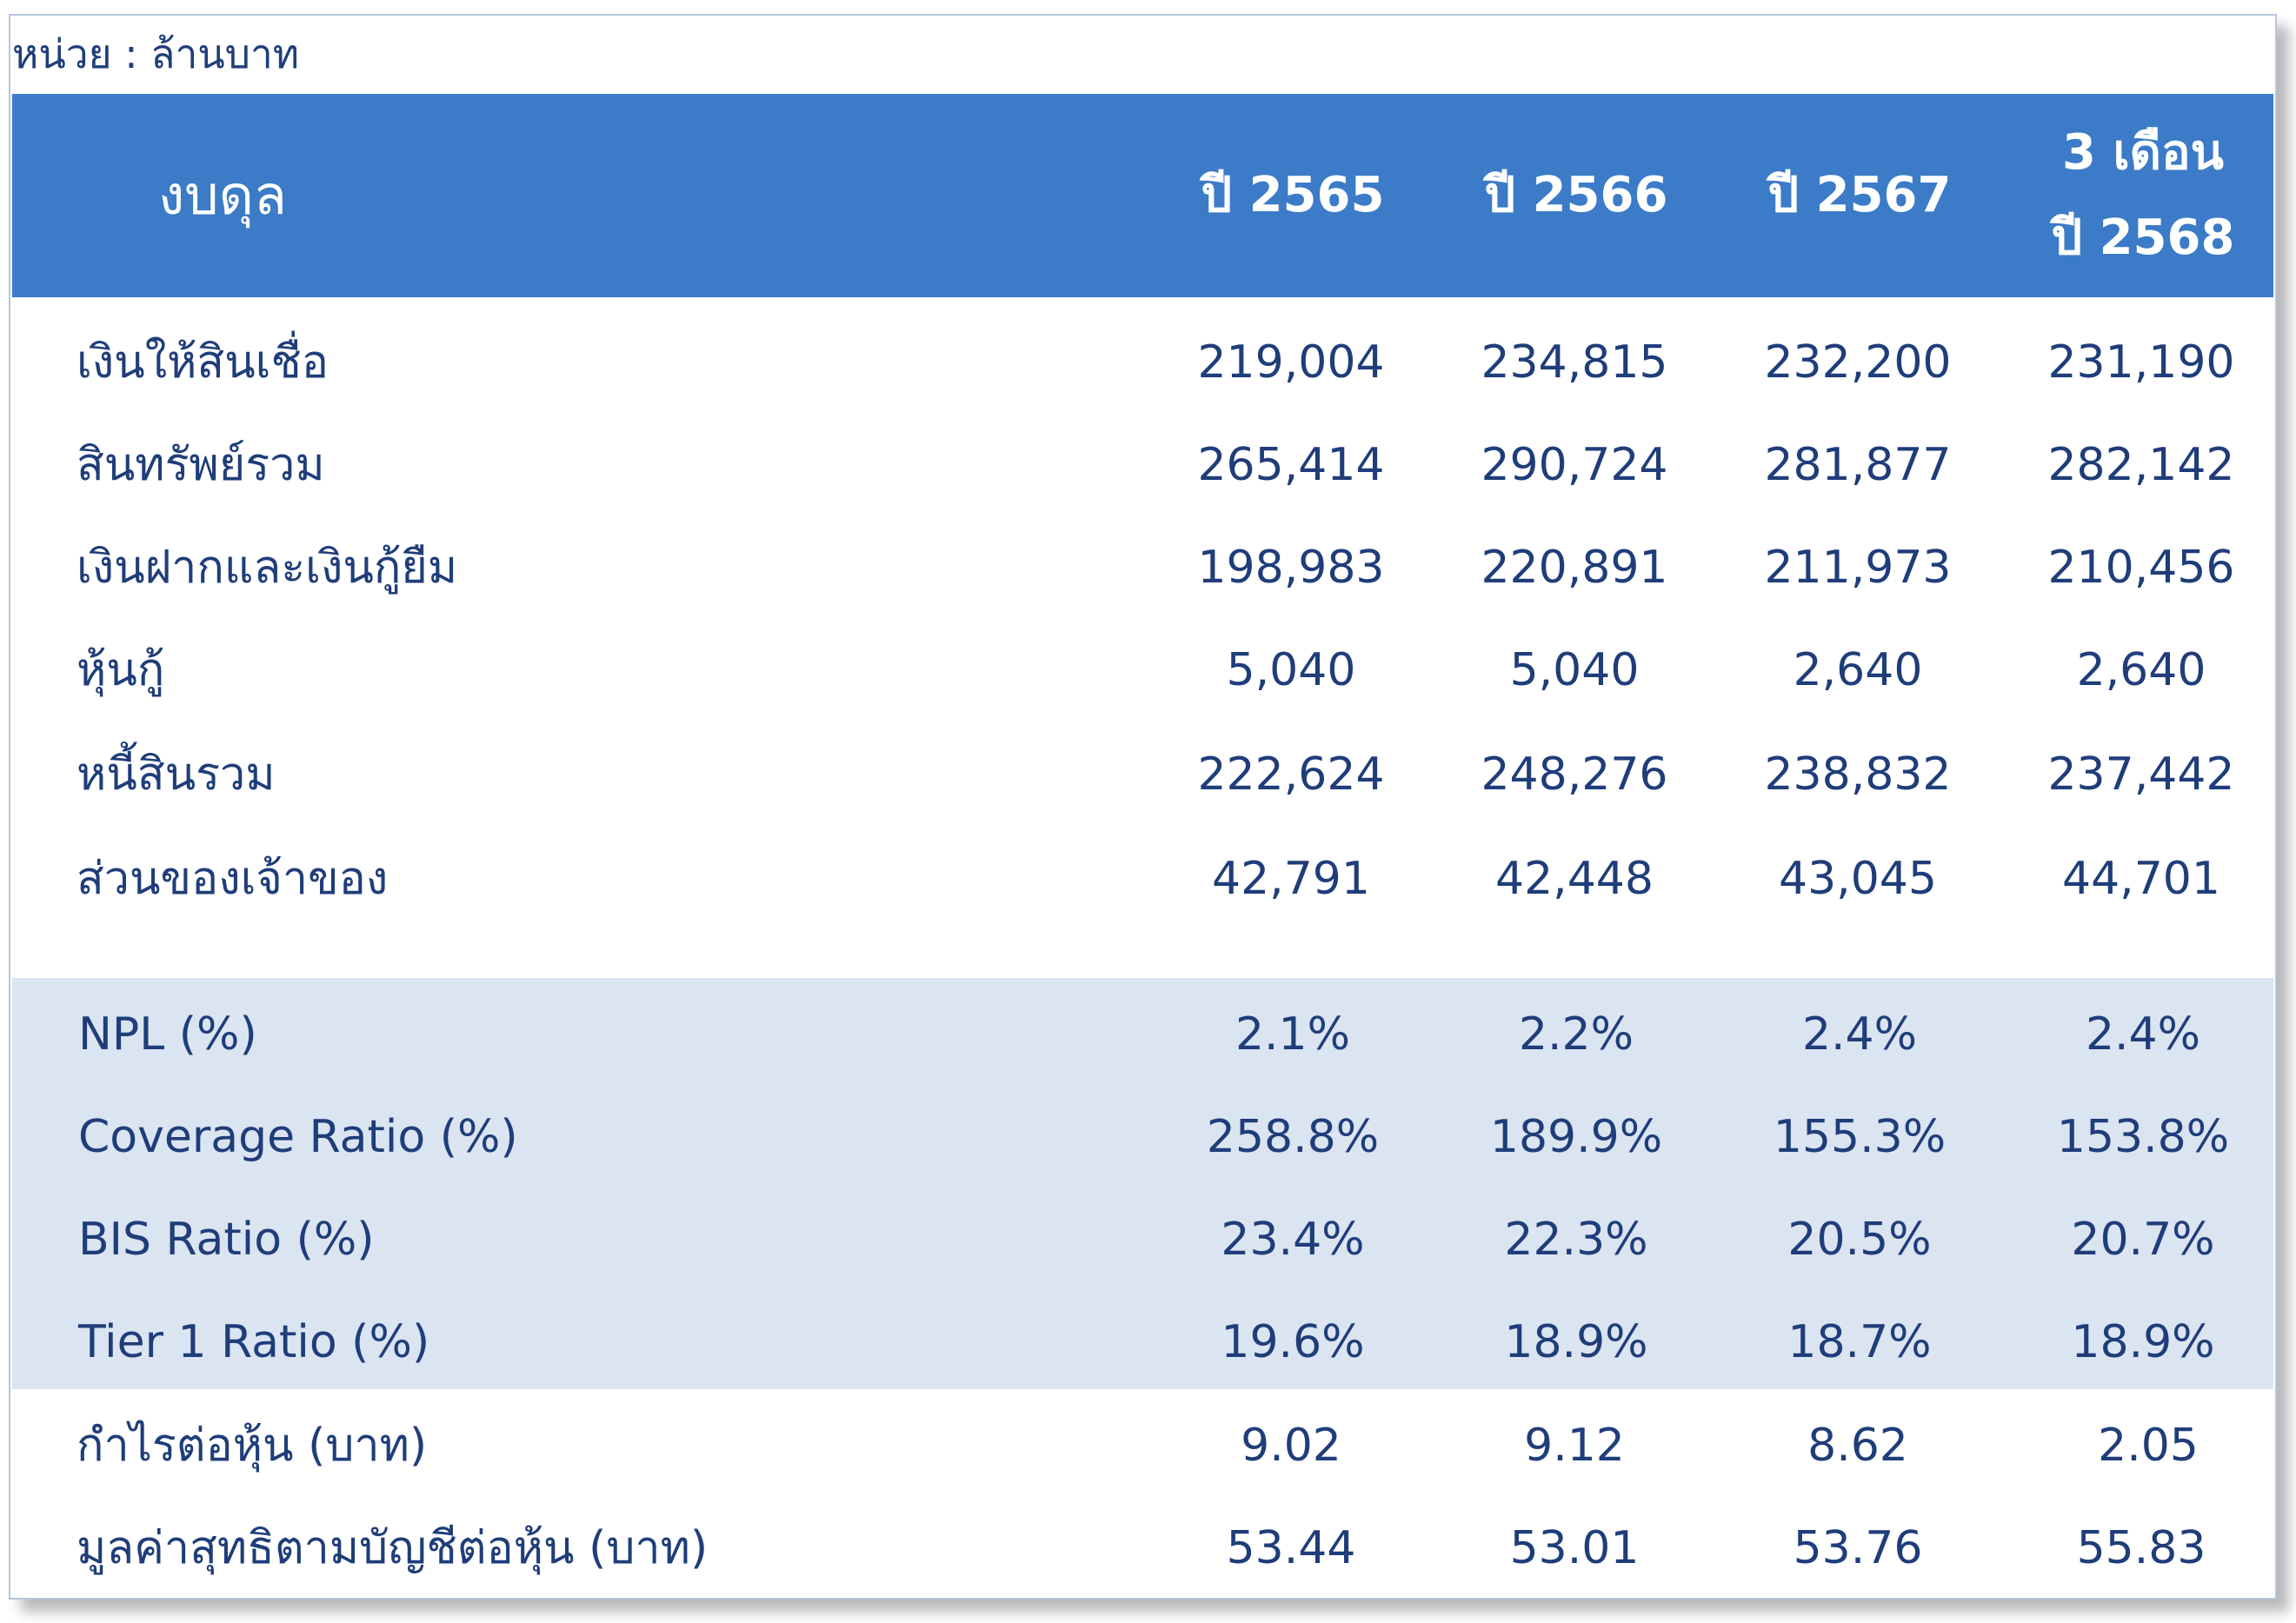  Describe the element at coordinates (1574, 568) in the screenshot. I see `cell-2566: 220,891` at that location.